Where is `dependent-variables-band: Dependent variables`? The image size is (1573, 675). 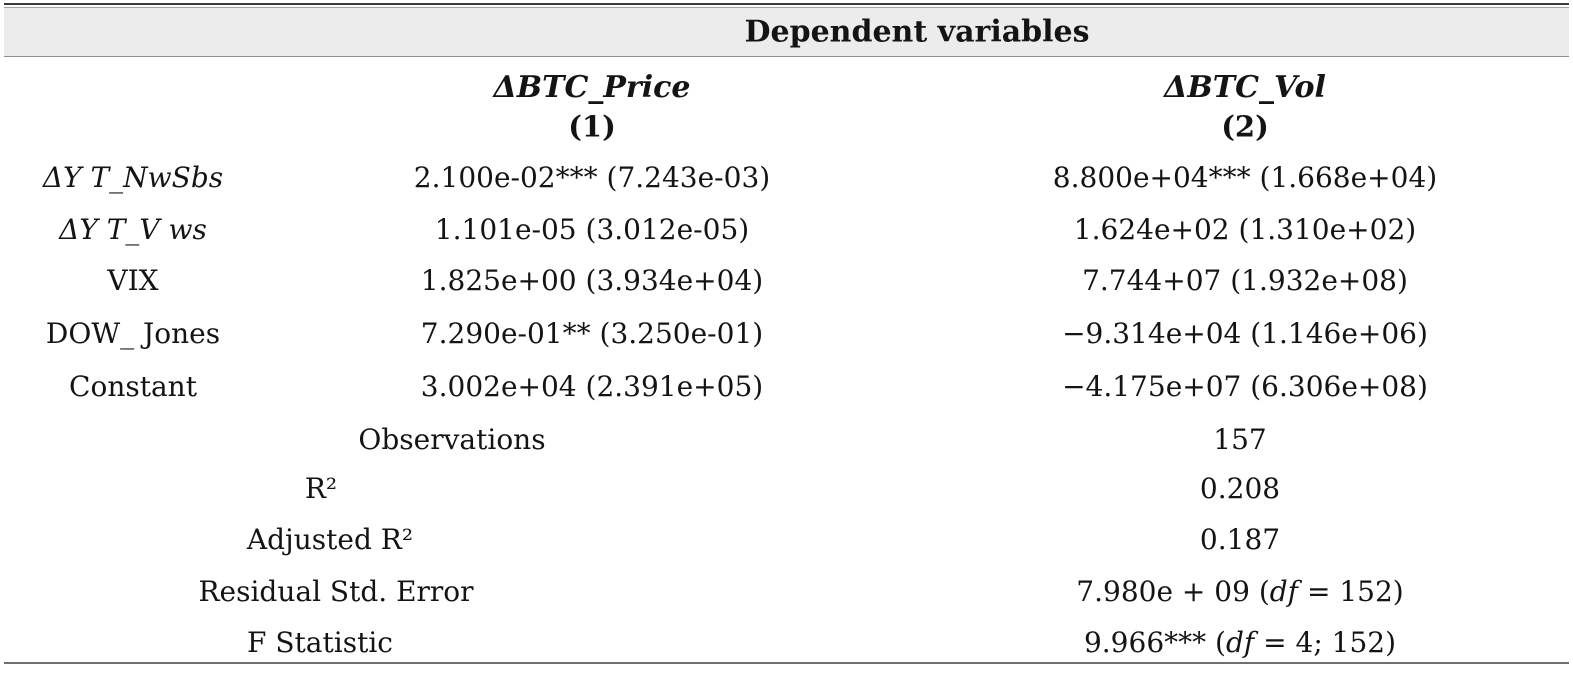 dependent-variables-band: Dependent variables is located at coordinates (786, 32).